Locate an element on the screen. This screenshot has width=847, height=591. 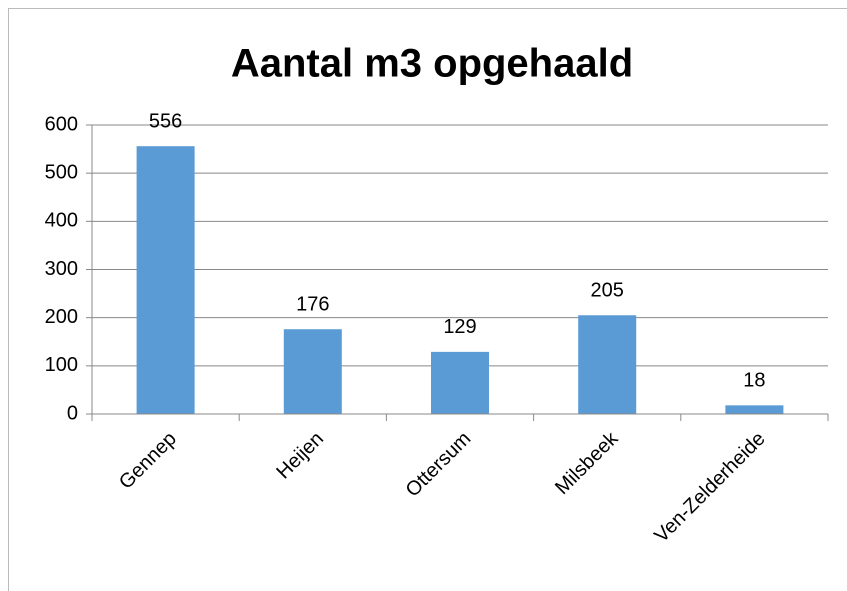
data-label: 176 is located at coordinates (312, 305).